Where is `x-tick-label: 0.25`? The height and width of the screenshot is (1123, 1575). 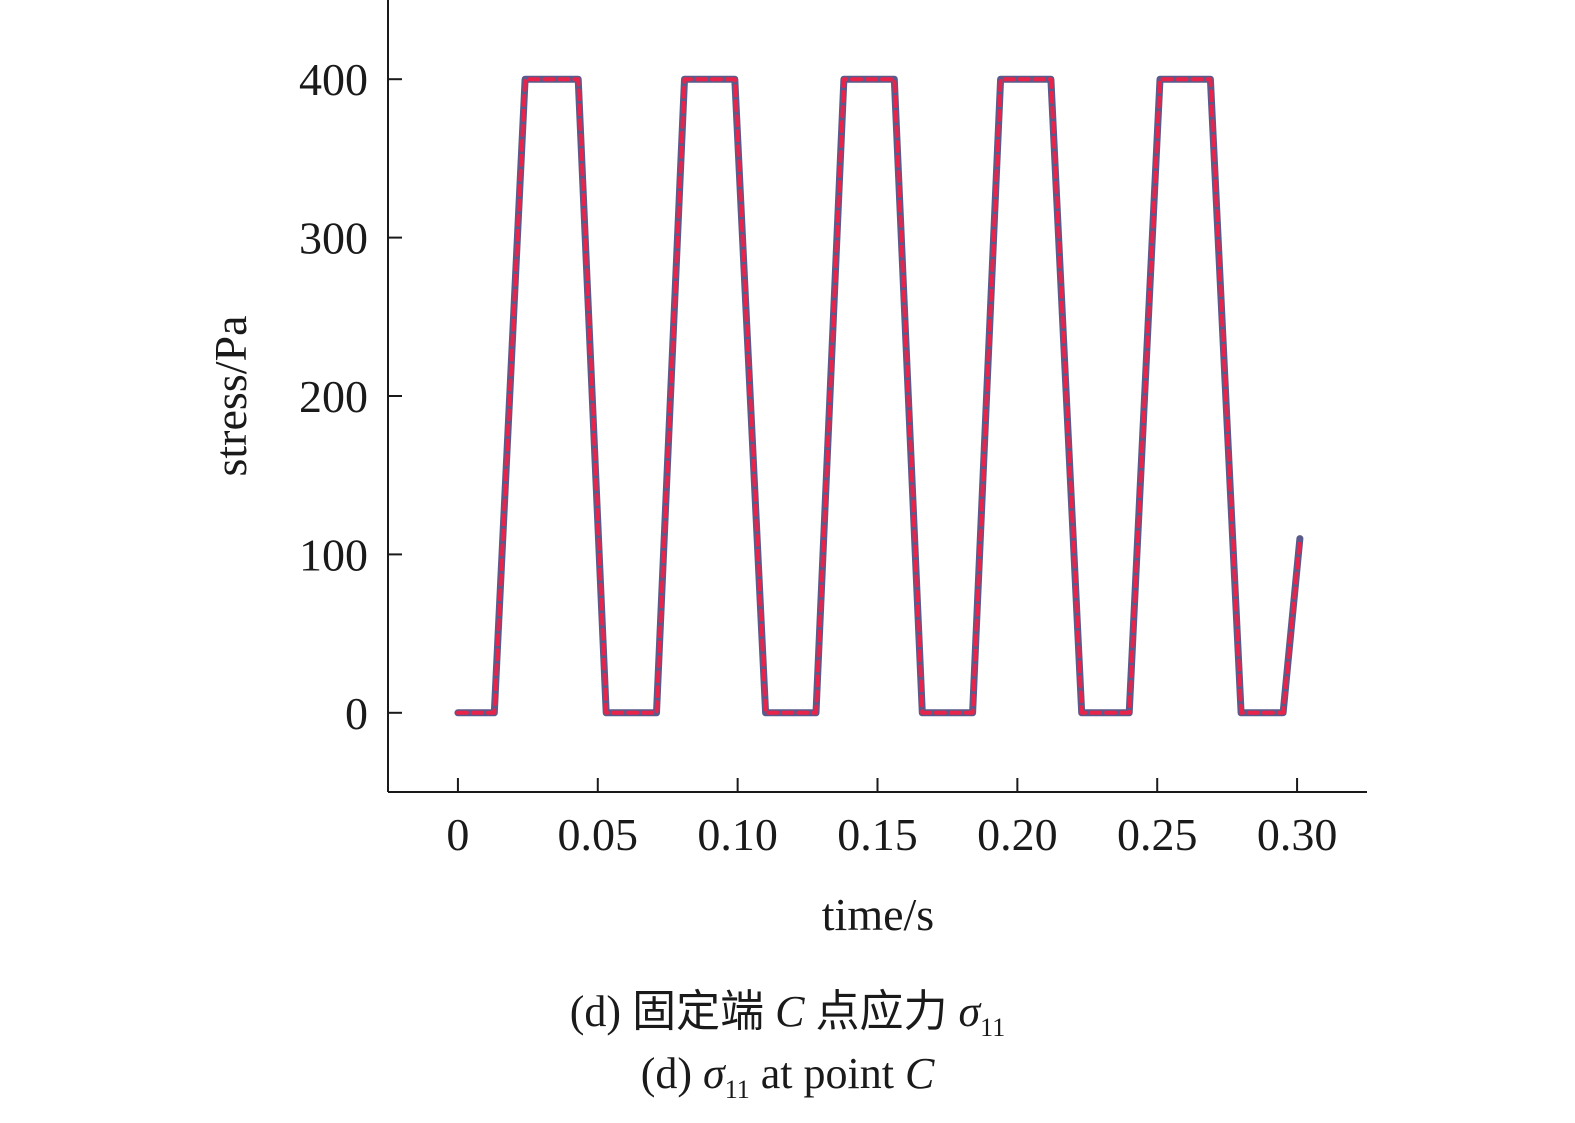
x-tick-label: 0.25 is located at coordinates (1157, 834).